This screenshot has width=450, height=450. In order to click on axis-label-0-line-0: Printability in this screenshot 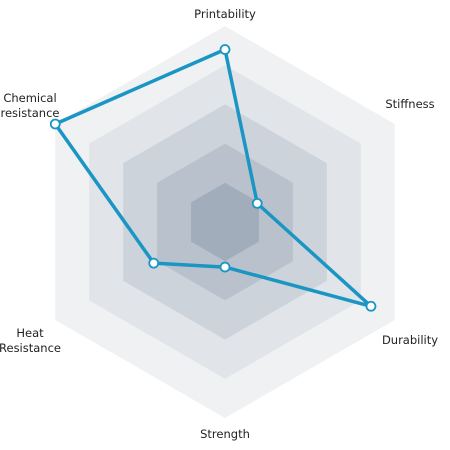, I will do `click(225, 14)`.